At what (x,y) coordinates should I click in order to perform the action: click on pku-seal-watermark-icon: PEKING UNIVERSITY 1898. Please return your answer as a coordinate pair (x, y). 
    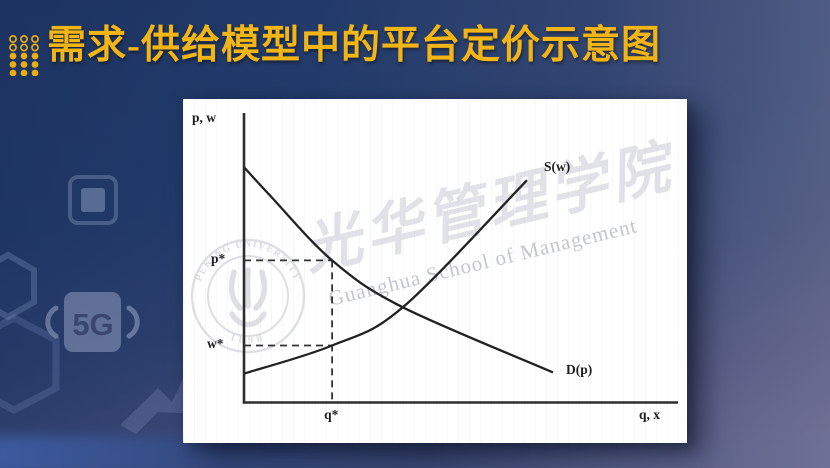
    Looking at the image, I should click on (248, 296).